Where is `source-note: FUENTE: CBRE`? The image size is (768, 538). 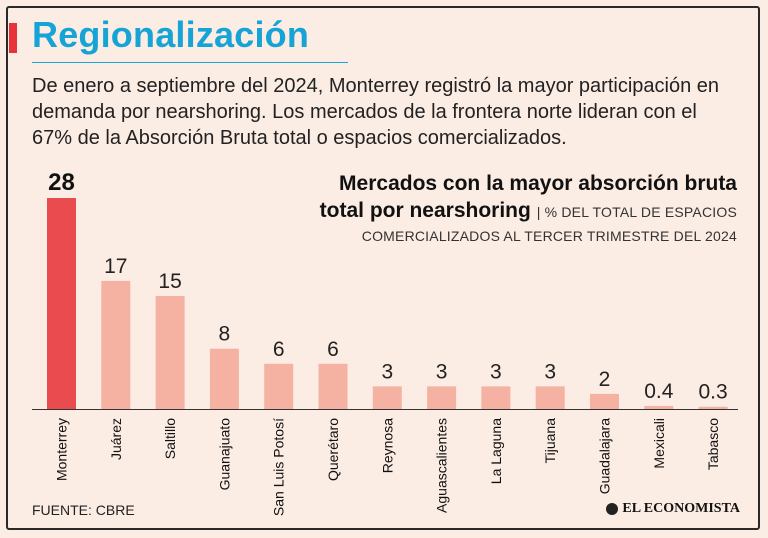 source-note: FUENTE: CBRE is located at coordinates (83, 510).